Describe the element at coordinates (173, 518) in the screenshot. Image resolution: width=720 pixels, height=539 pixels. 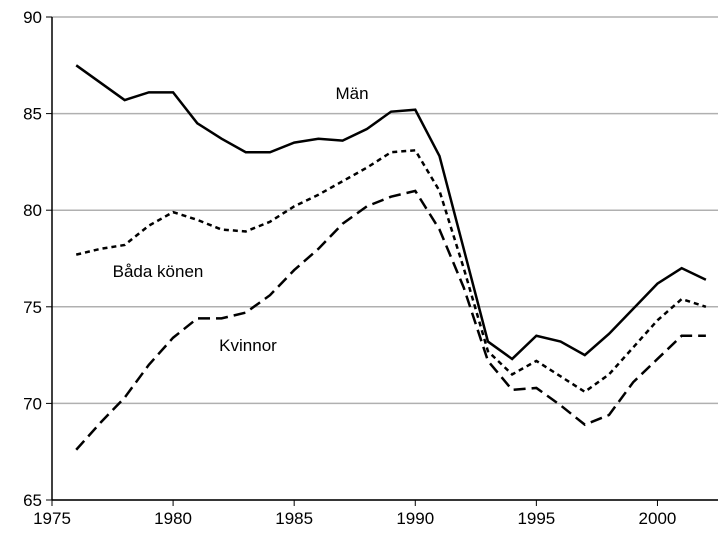
I see `x-tick-label: 1980` at that location.